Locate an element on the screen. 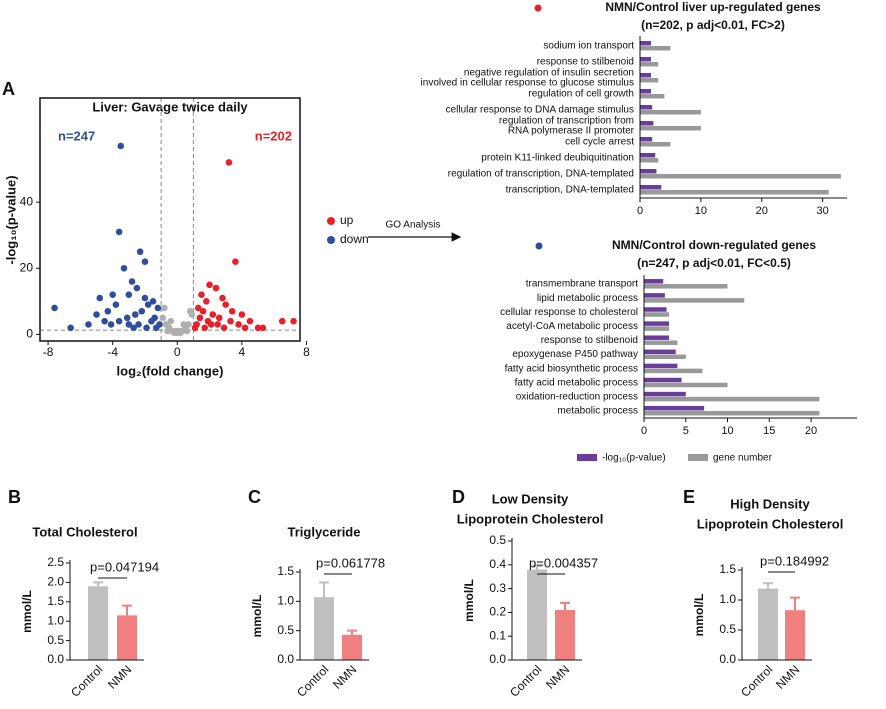 This screenshot has width=886, height=709. y-tick-label: 2.0 is located at coordinates (55, 582).